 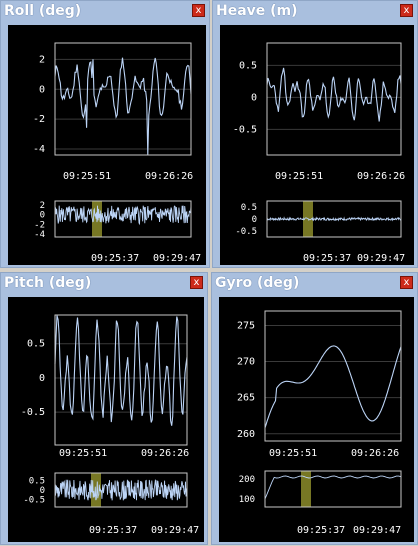 What do you see at coordinates (246, 362) in the screenshot?
I see `y-tick-label: 270` at bounding box center [246, 362].